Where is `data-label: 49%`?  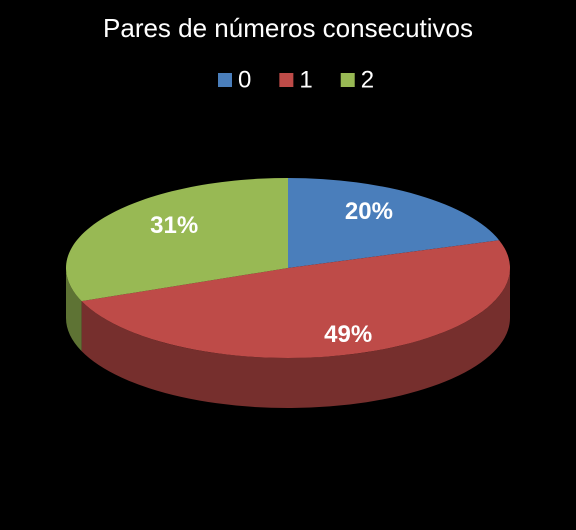 data-label: 49% is located at coordinates (348, 334).